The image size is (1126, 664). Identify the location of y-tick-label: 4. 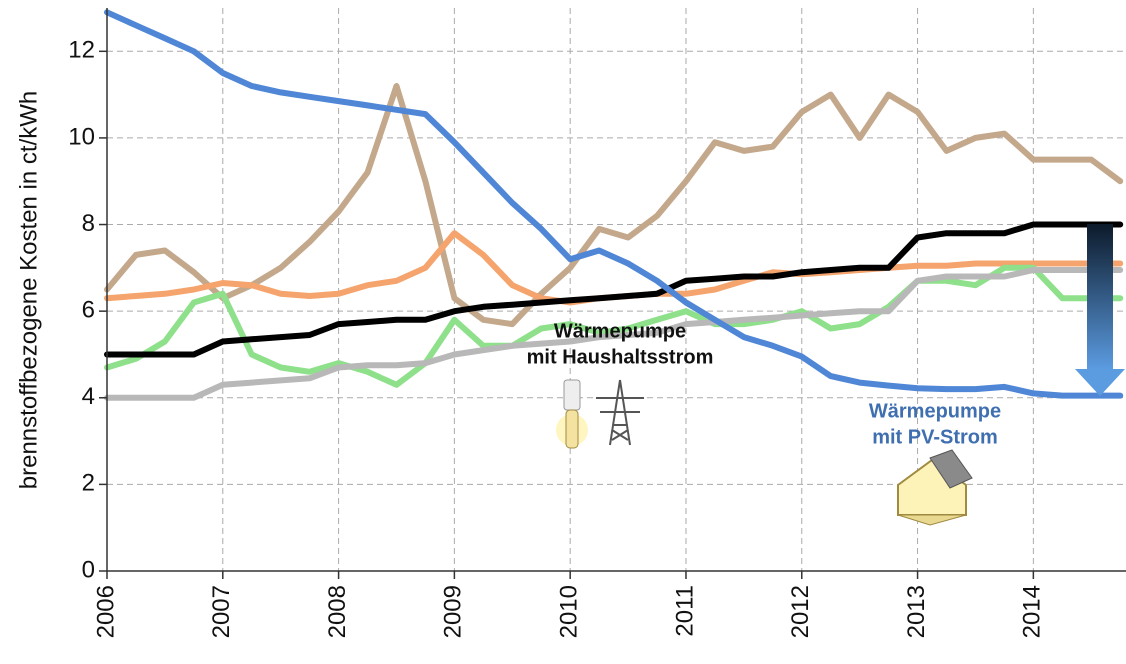
(88, 396).